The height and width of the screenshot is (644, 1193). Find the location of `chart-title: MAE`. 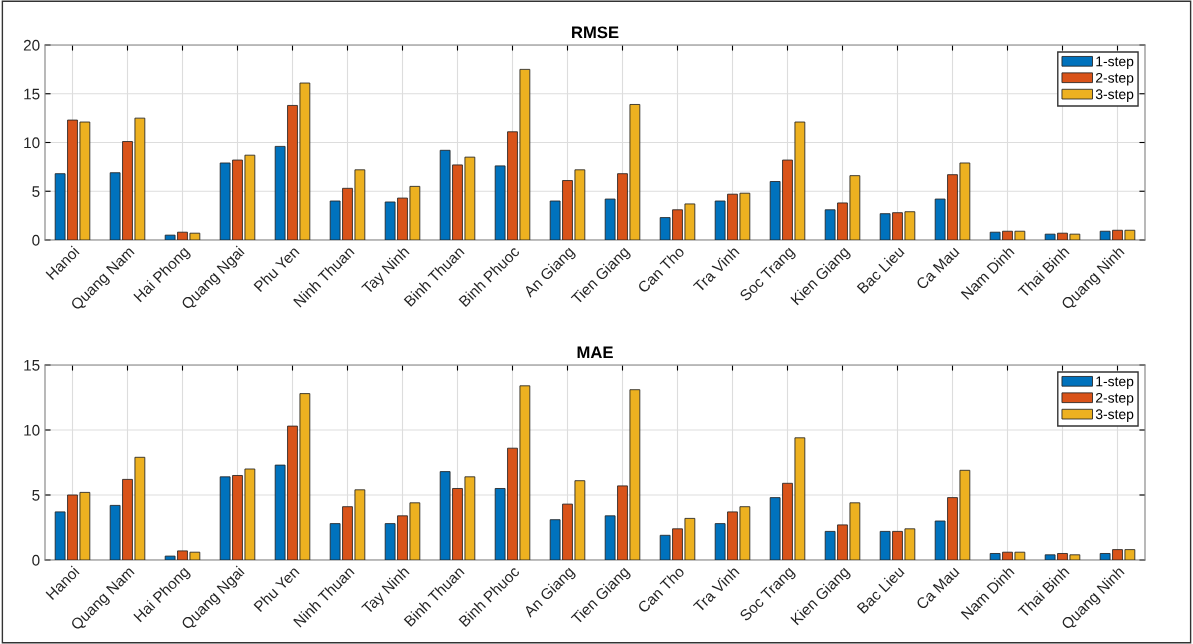

chart-title: MAE is located at coordinates (595, 352).